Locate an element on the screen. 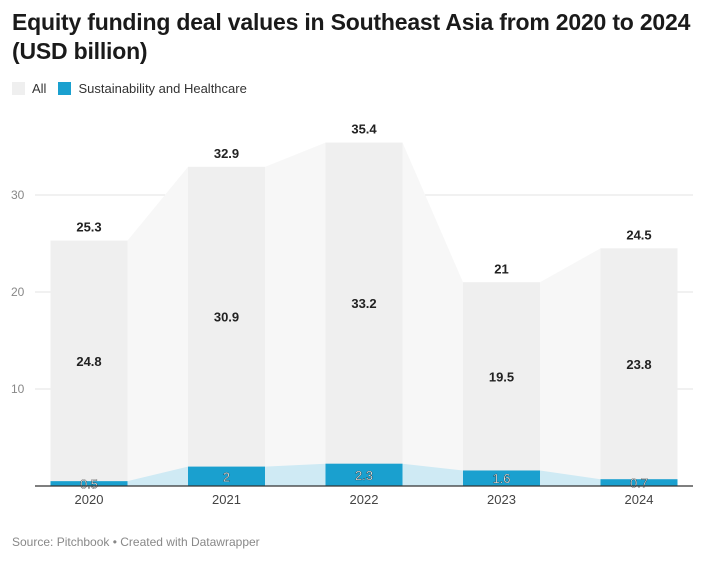 The image size is (705, 562). x-tick-label-2023: 2023 is located at coordinates (501, 499).